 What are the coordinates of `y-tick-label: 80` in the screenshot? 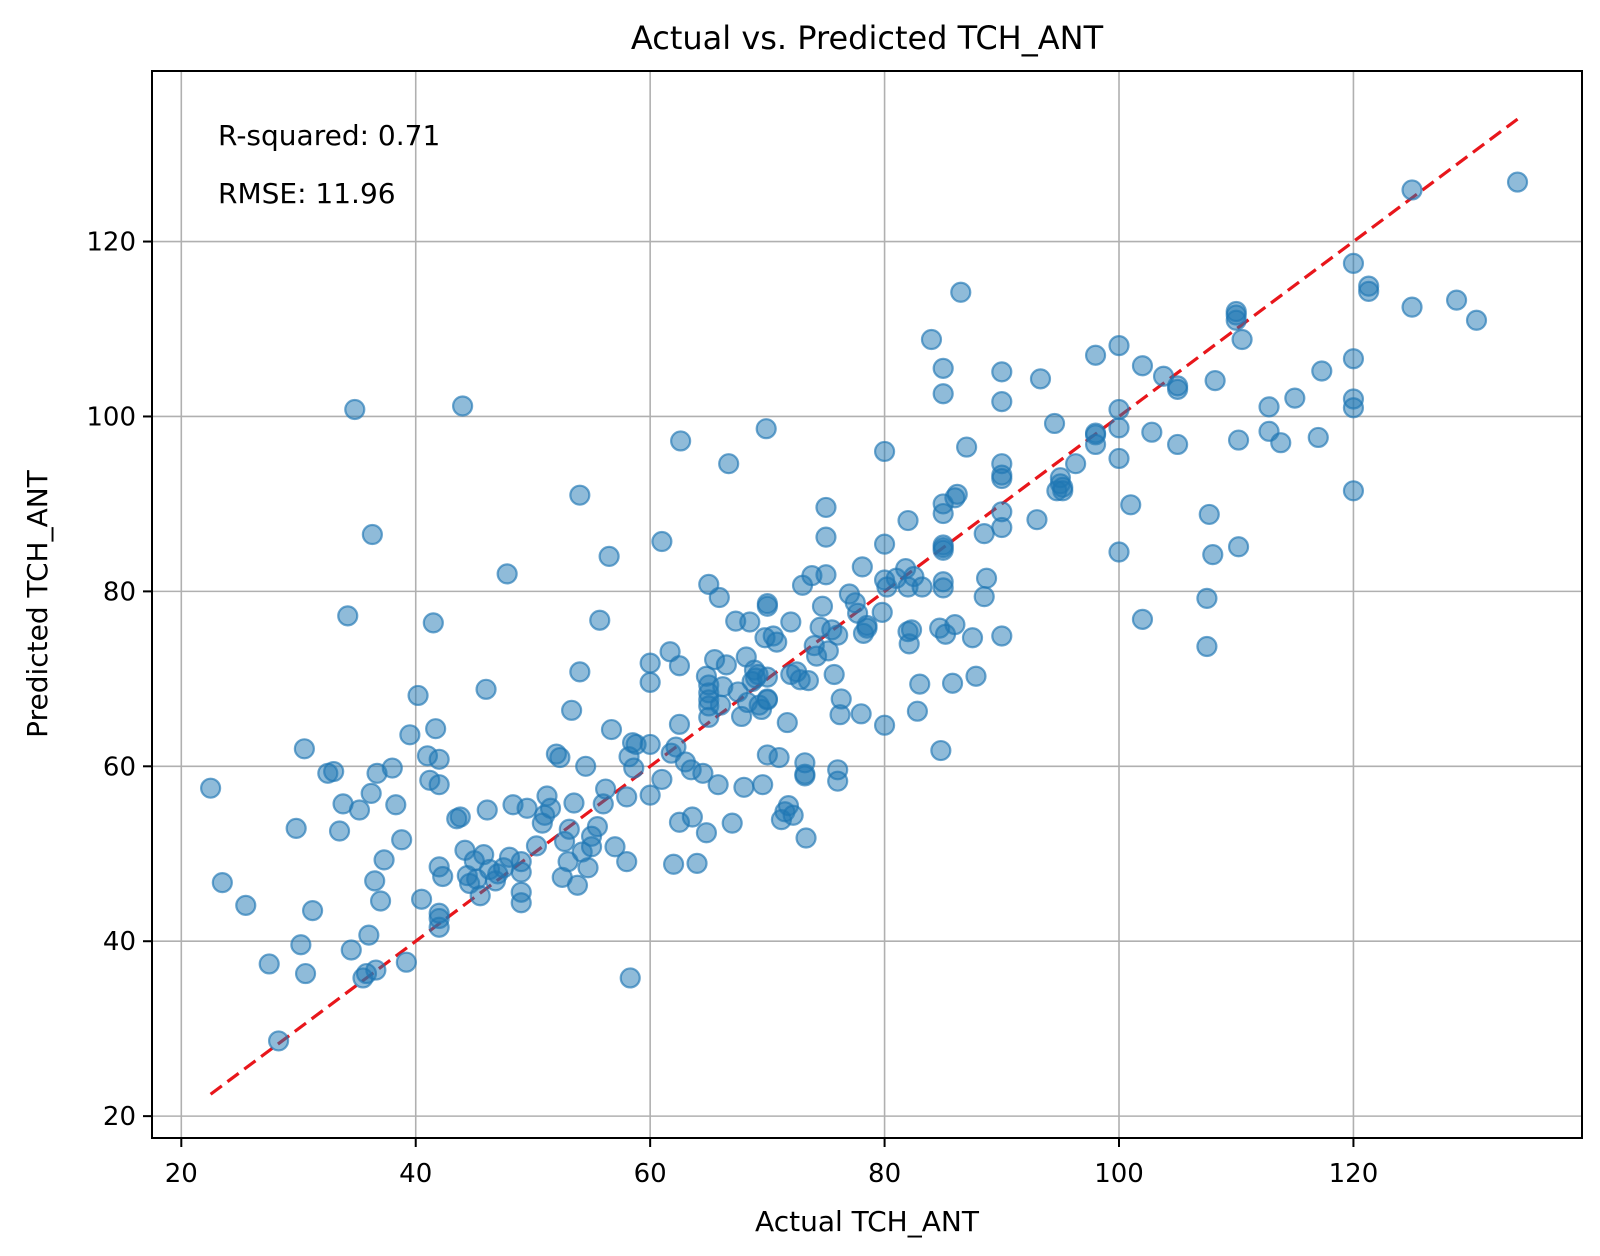 It's located at (119, 592).